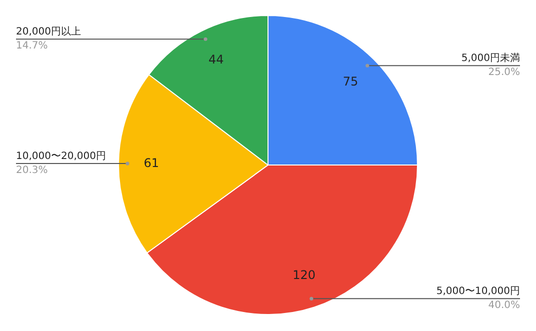 The height and width of the screenshot is (331, 536). What do you see at coordinates (152, 163) in the screenshot?
I see `data-label: 61` at bounding box center [152, 163].